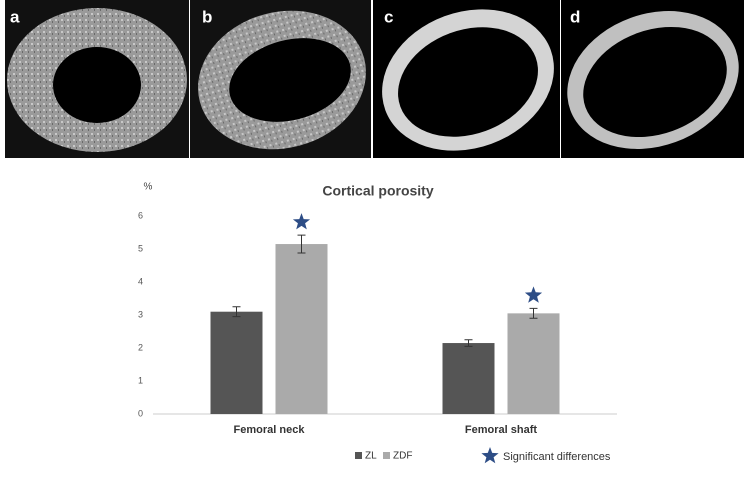 This screenshot has height=478, width=744. What do you see at coordinates (501, 430) in the screenshot?
I see `x-tick-label: Femoral shaft` at bounding box center [501, 430].